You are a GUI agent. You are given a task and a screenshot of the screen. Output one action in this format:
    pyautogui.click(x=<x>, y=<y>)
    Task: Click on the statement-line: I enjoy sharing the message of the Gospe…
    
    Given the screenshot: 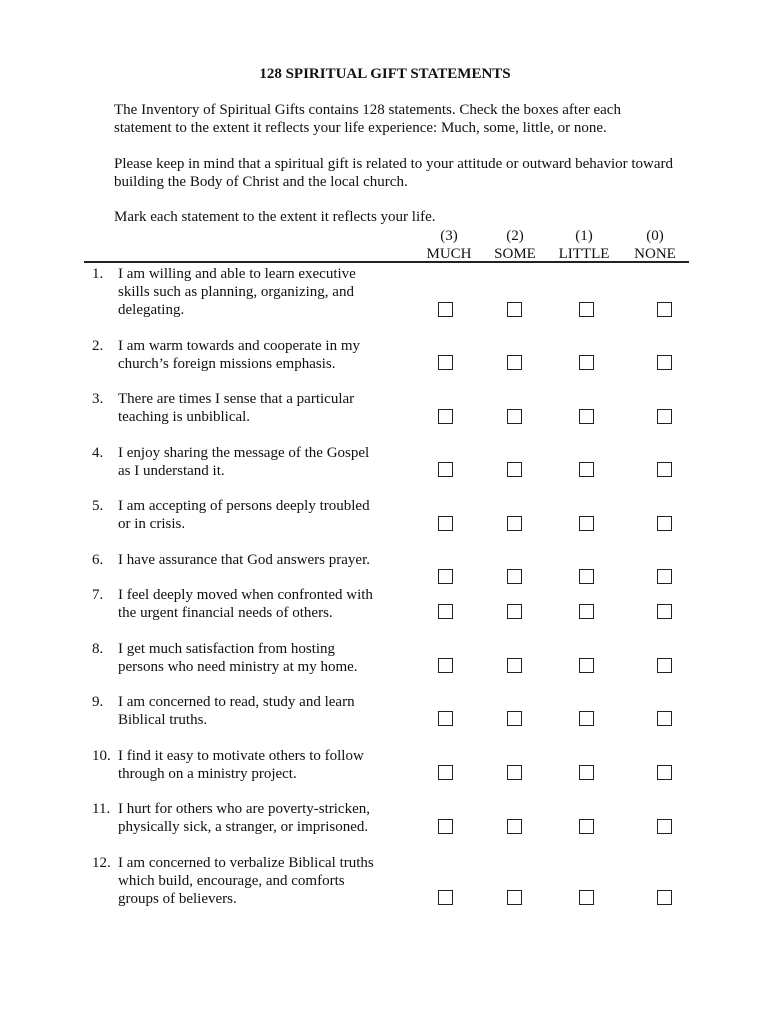 What is the action you would take?
    pyautogui.click(x=244, y=453)
    